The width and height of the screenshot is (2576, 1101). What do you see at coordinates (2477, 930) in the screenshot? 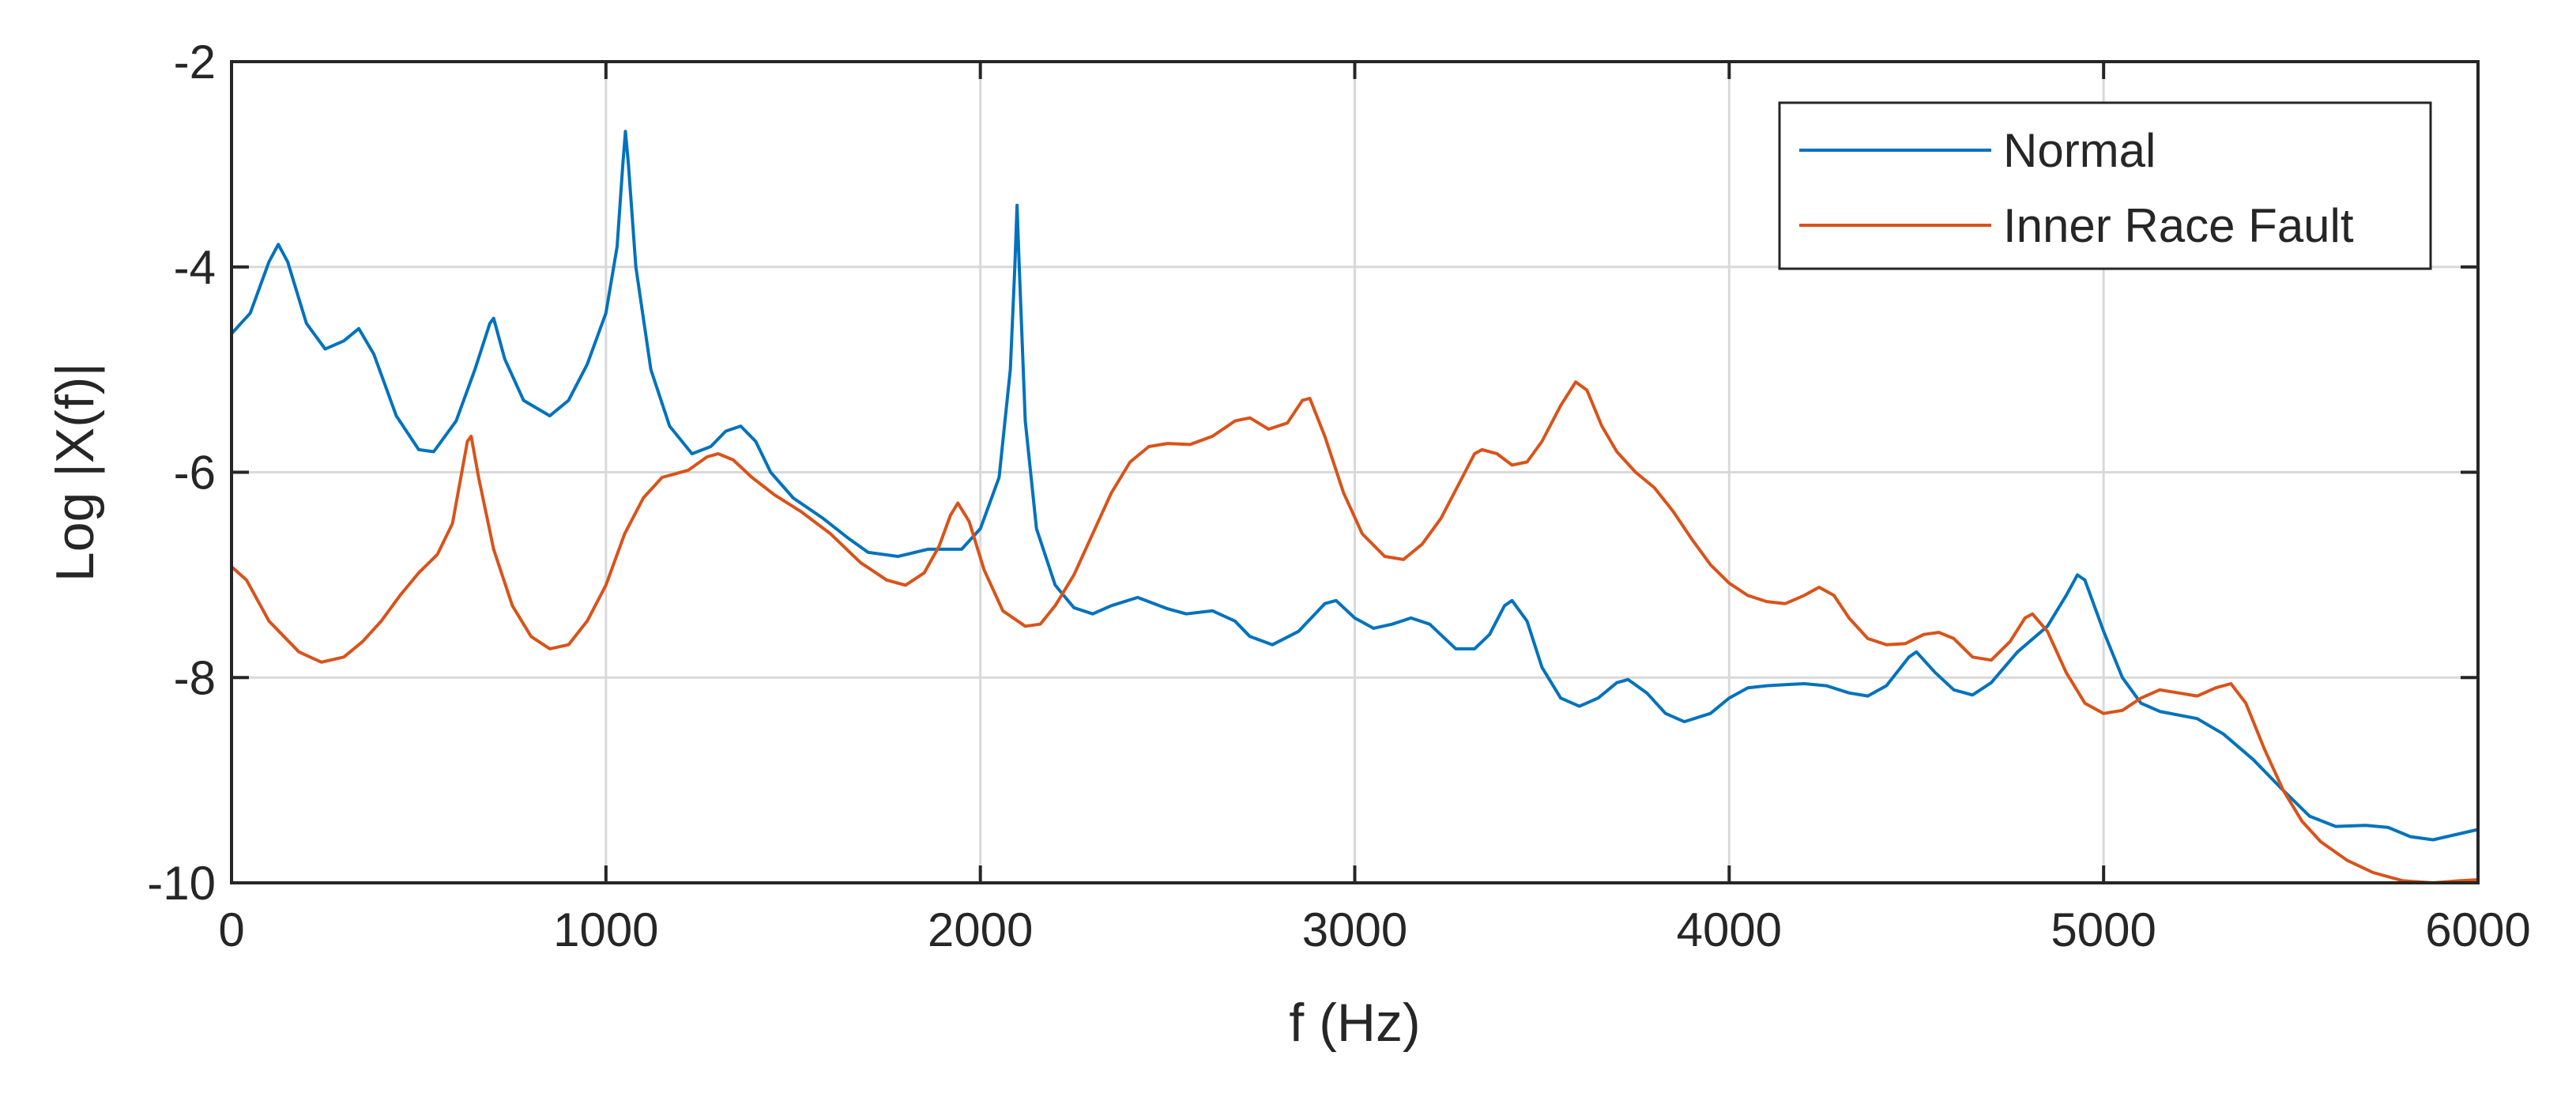
I see `x-tick-label: 6000` at bounding box center [2477, 930].